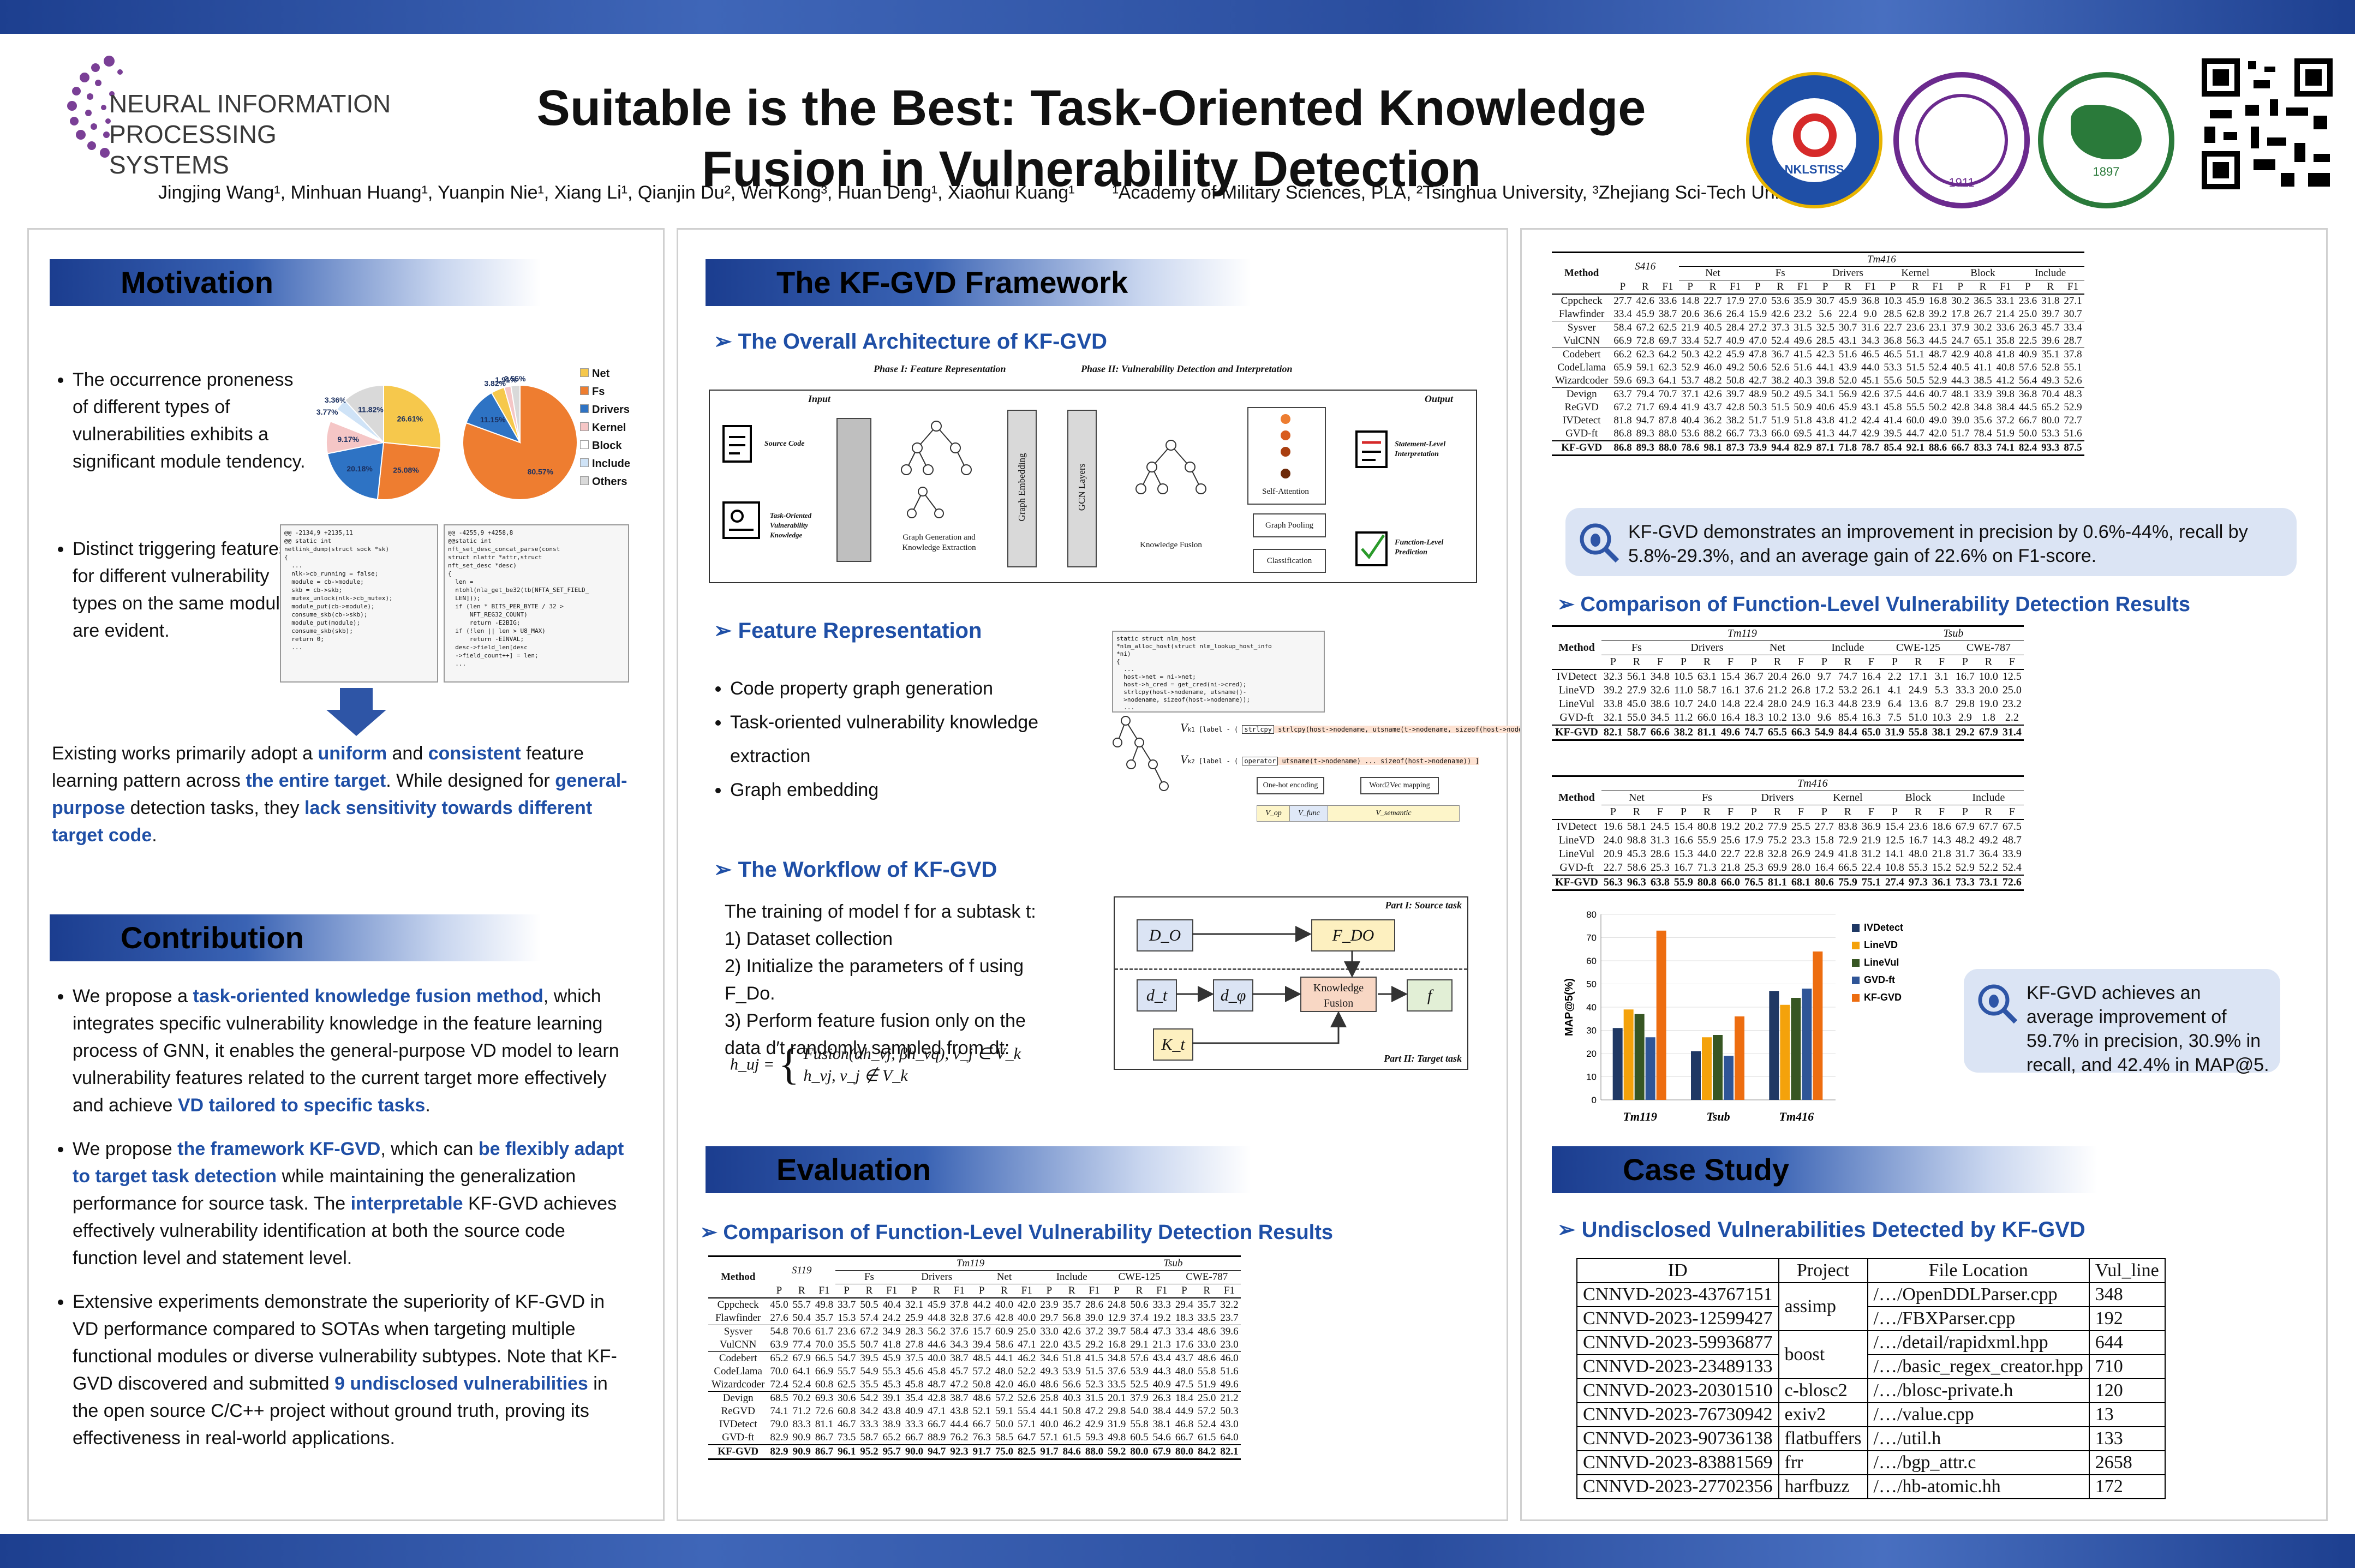 The image size is (2355, 1568). I want to click on value-cell: 52.0, so click(1847, 381).